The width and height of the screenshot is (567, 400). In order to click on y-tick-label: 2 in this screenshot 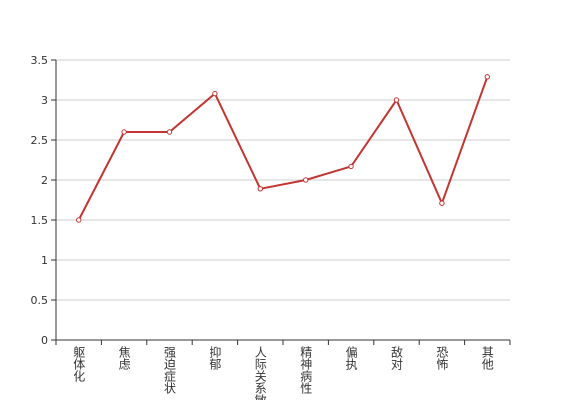, I will do `click(44, 180)`.